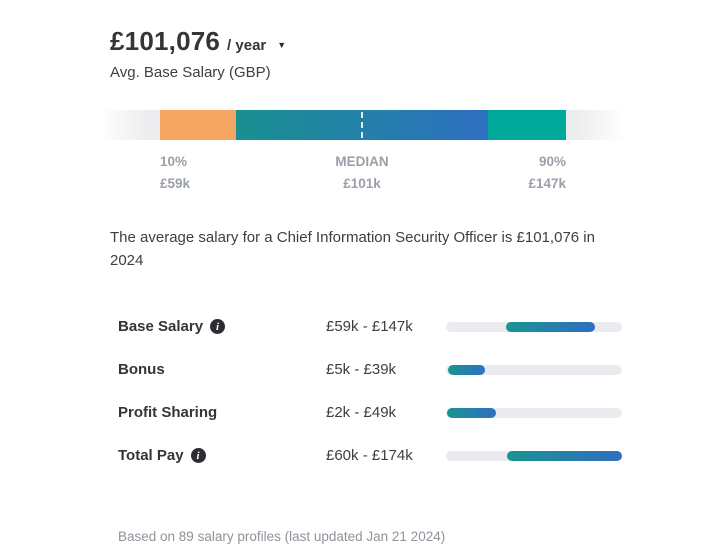 This screenshot has height=550, width=720. I want to click on median-marker-line, so click(362, 125).